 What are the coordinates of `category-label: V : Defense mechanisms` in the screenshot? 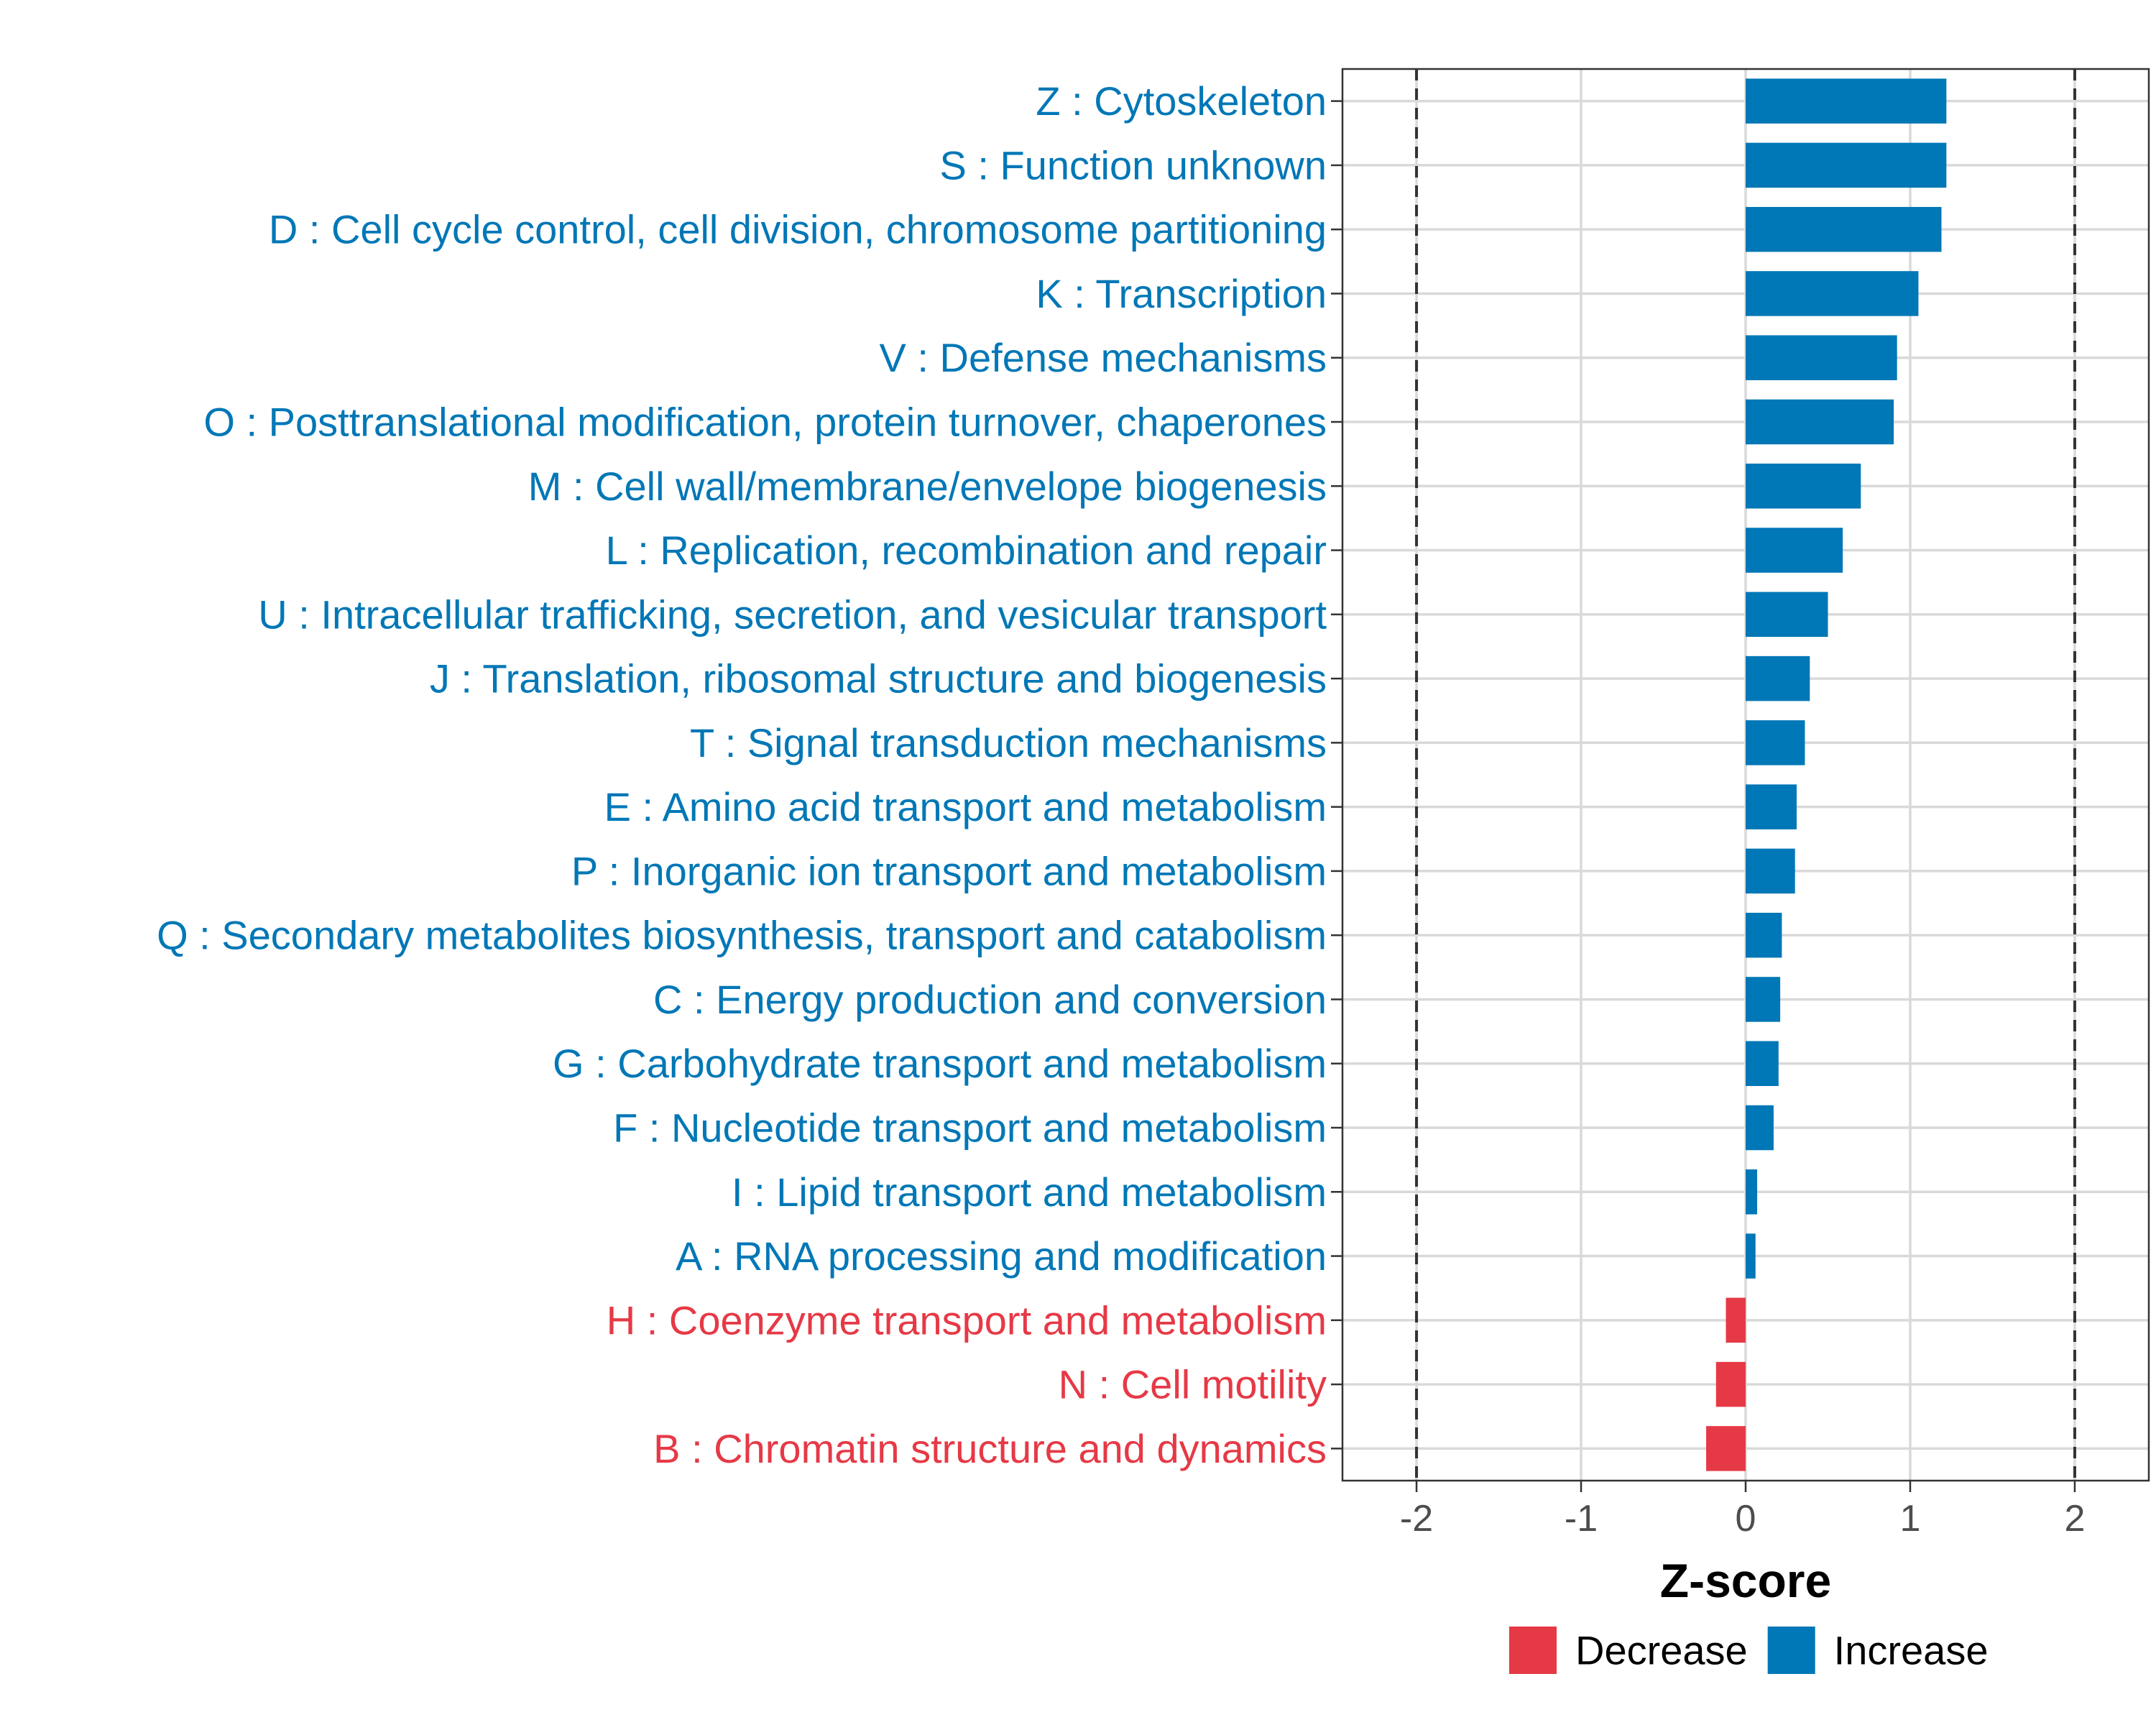 It's located at (1103, 357).